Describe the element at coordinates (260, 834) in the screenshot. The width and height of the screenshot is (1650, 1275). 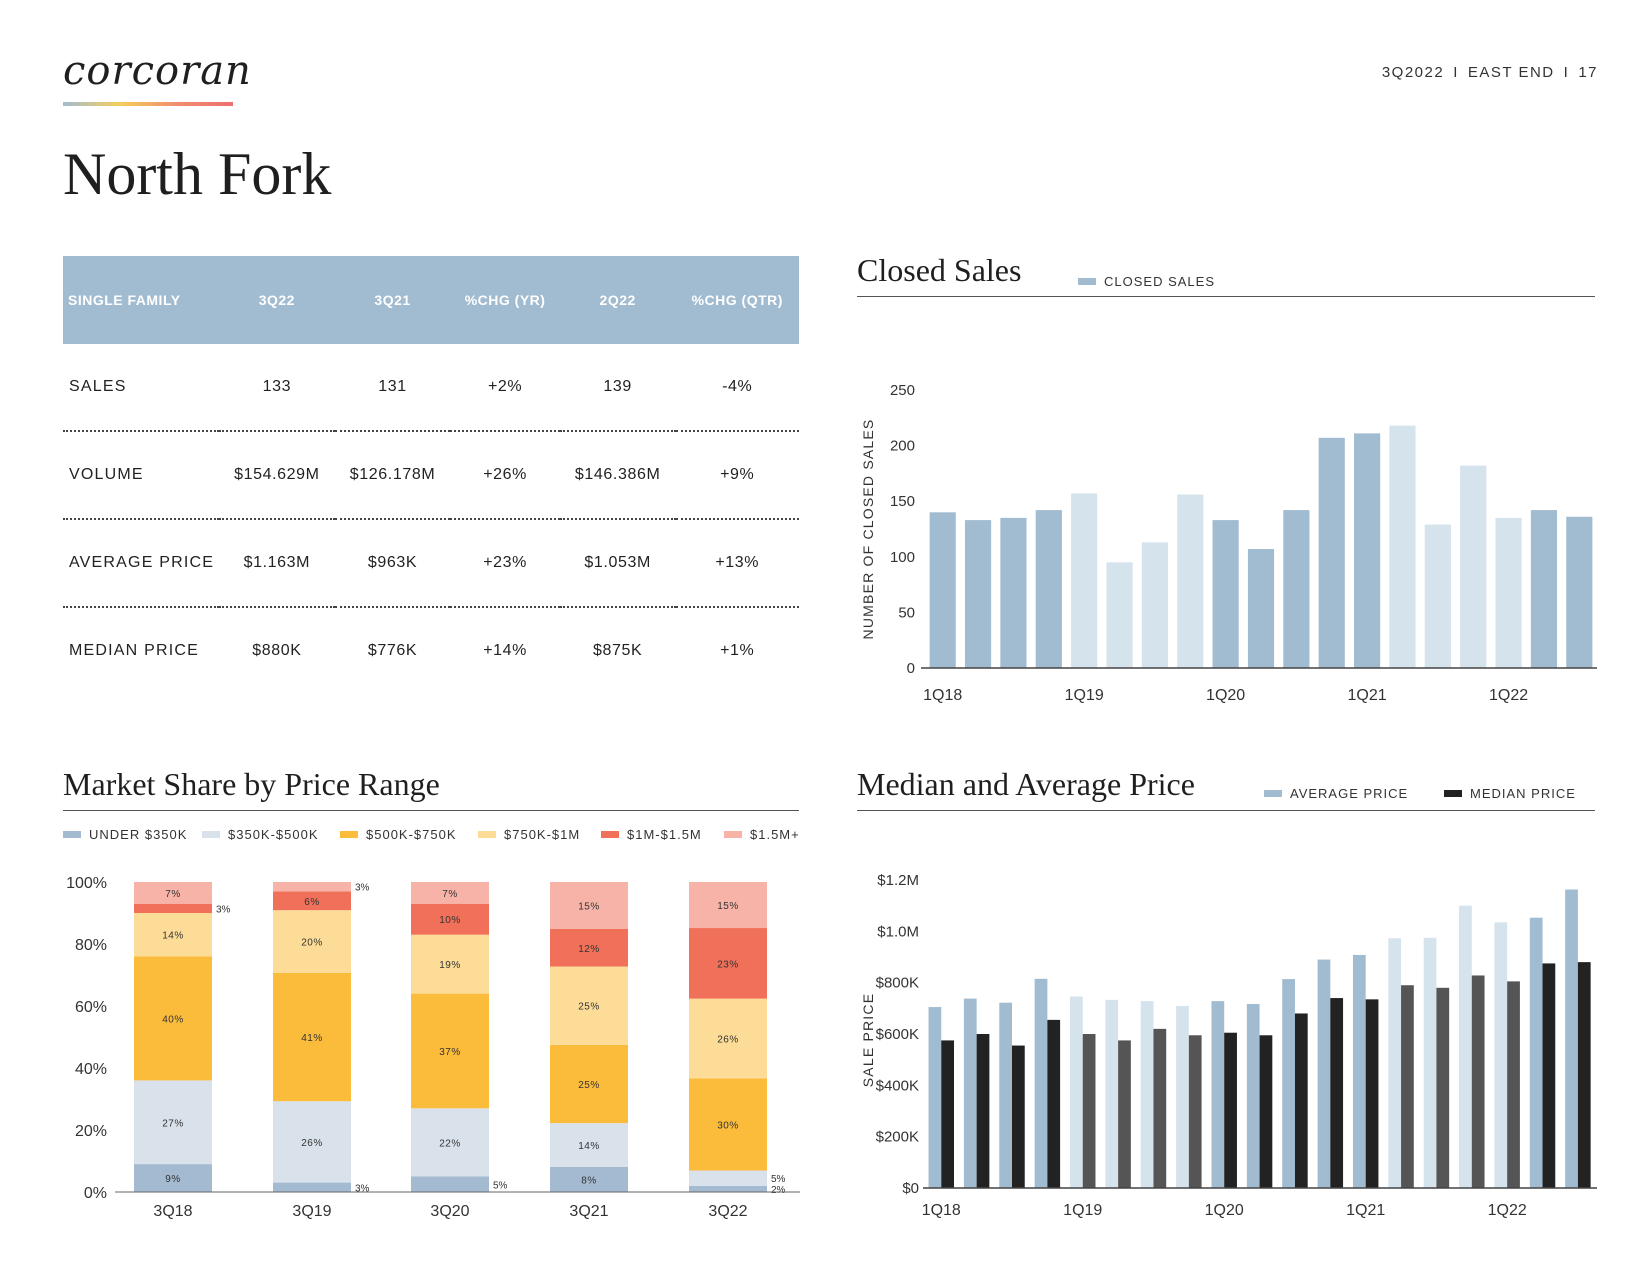
I see `legend-350k-500k: $350K-$500K` at that location.